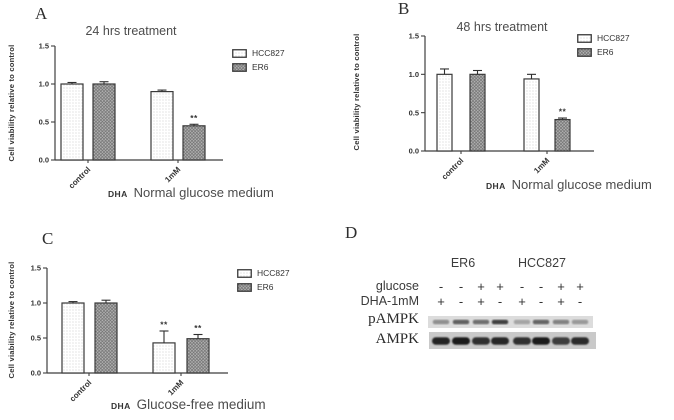  Describe the element at coordinates (603, 45) in the screenshot. I see `panel-b-legend: HCC827 ER6` at that location.